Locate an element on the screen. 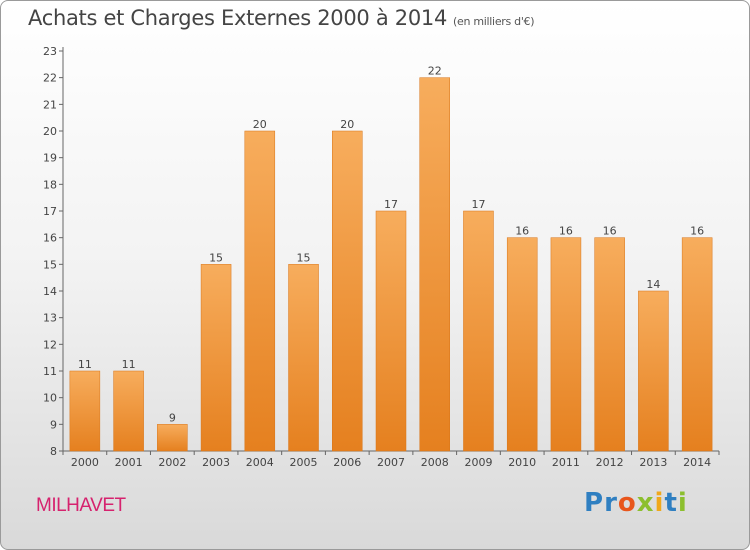  bar-value-label: 22 is located at coordinates (435, 71).